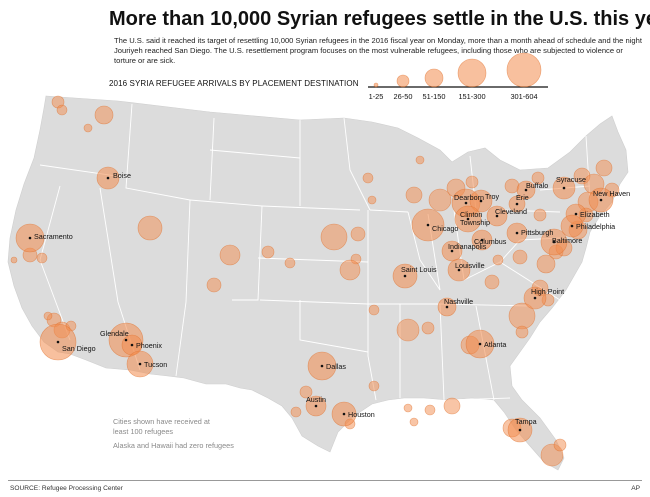 This screenshot has width=650, height=497. I want to click on city-label: Buffalo, so click(537, 185).